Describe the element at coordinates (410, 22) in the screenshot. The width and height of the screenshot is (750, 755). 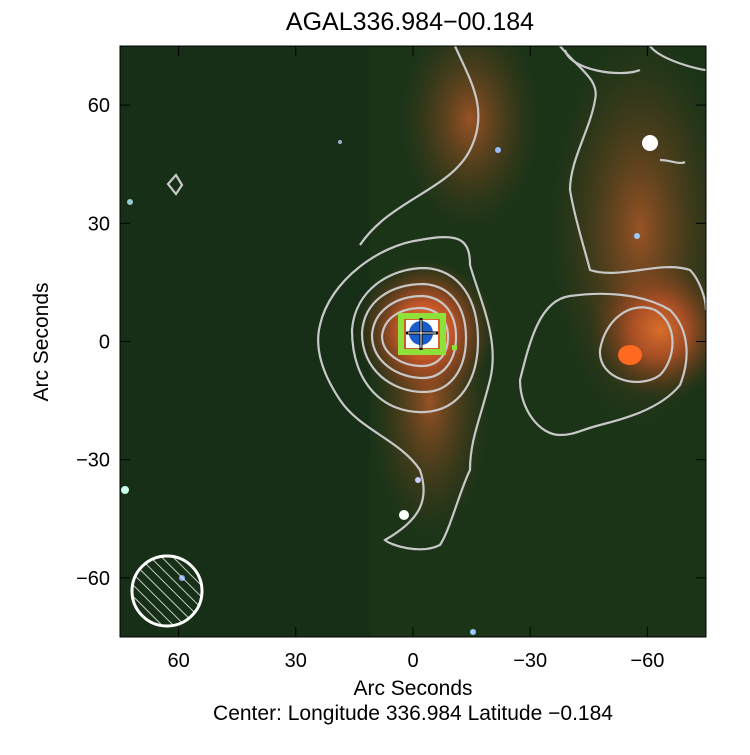
I see `chart-title: AGAL336.984−00.184` at that location.